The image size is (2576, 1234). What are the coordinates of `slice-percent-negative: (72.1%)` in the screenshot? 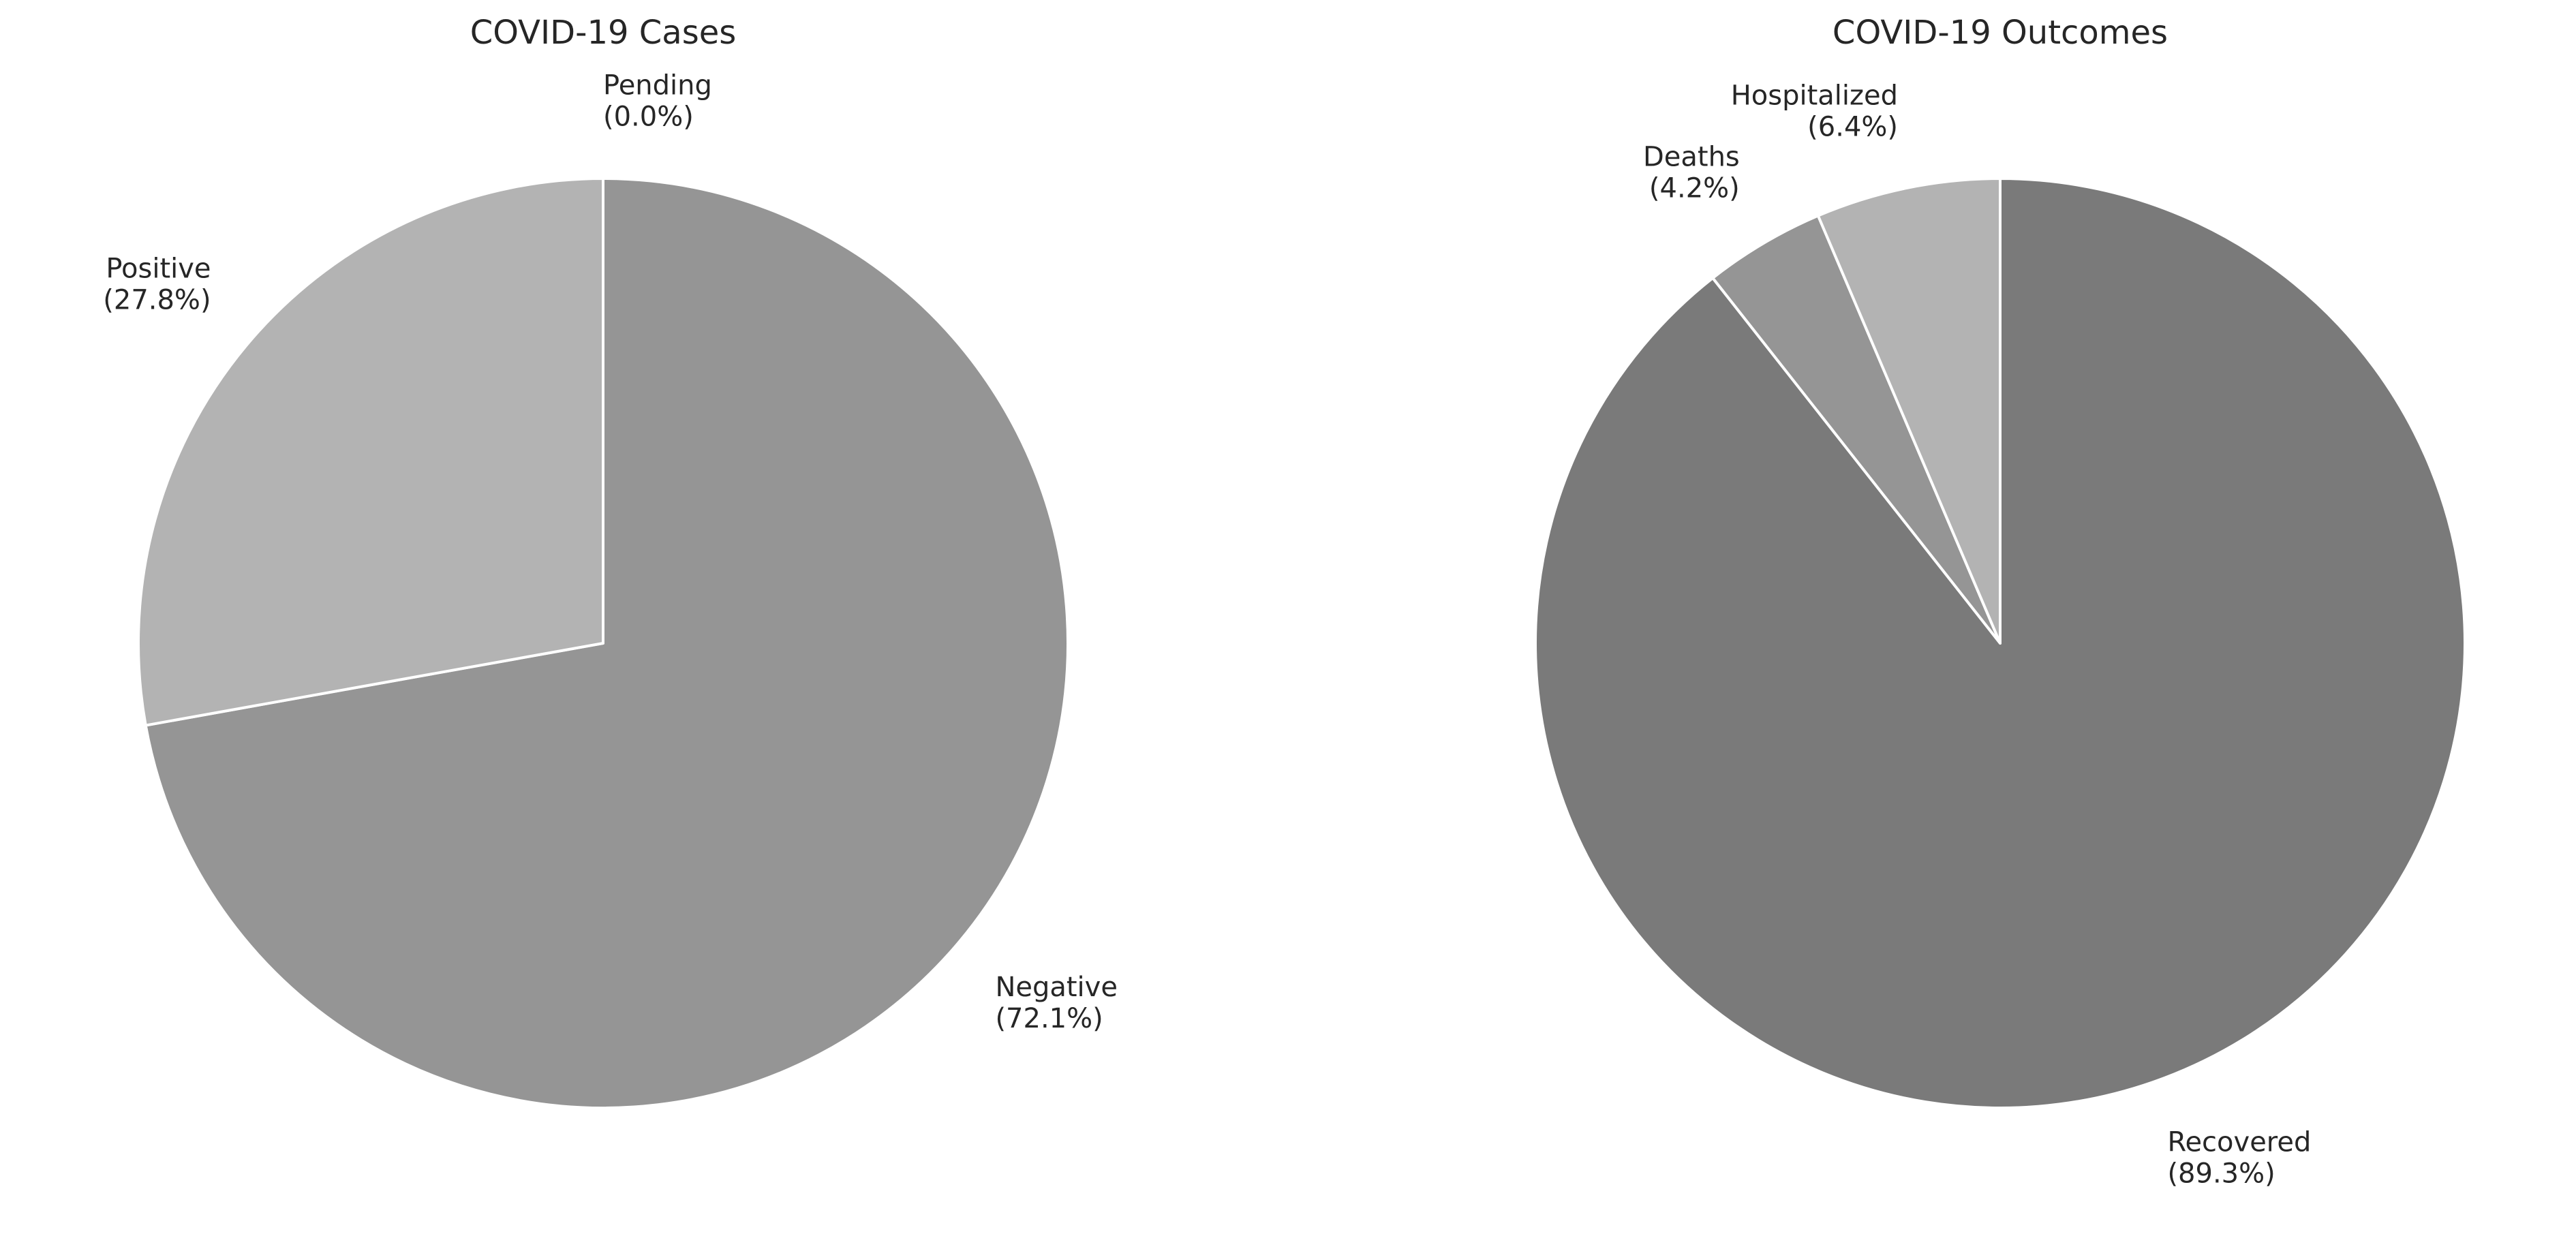 It's located at (1049, 1018).